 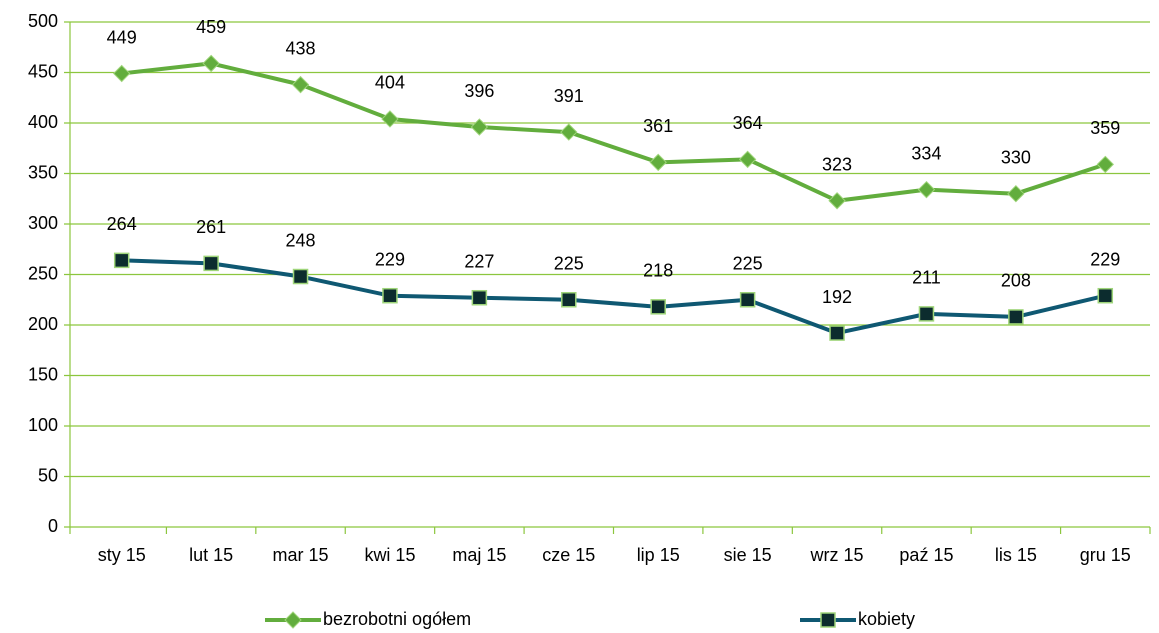 What do you see at coordinates (1105, 555) in the screenshot?
I see `x-tick-label: gru 15` at bounding box center [1105, 555].